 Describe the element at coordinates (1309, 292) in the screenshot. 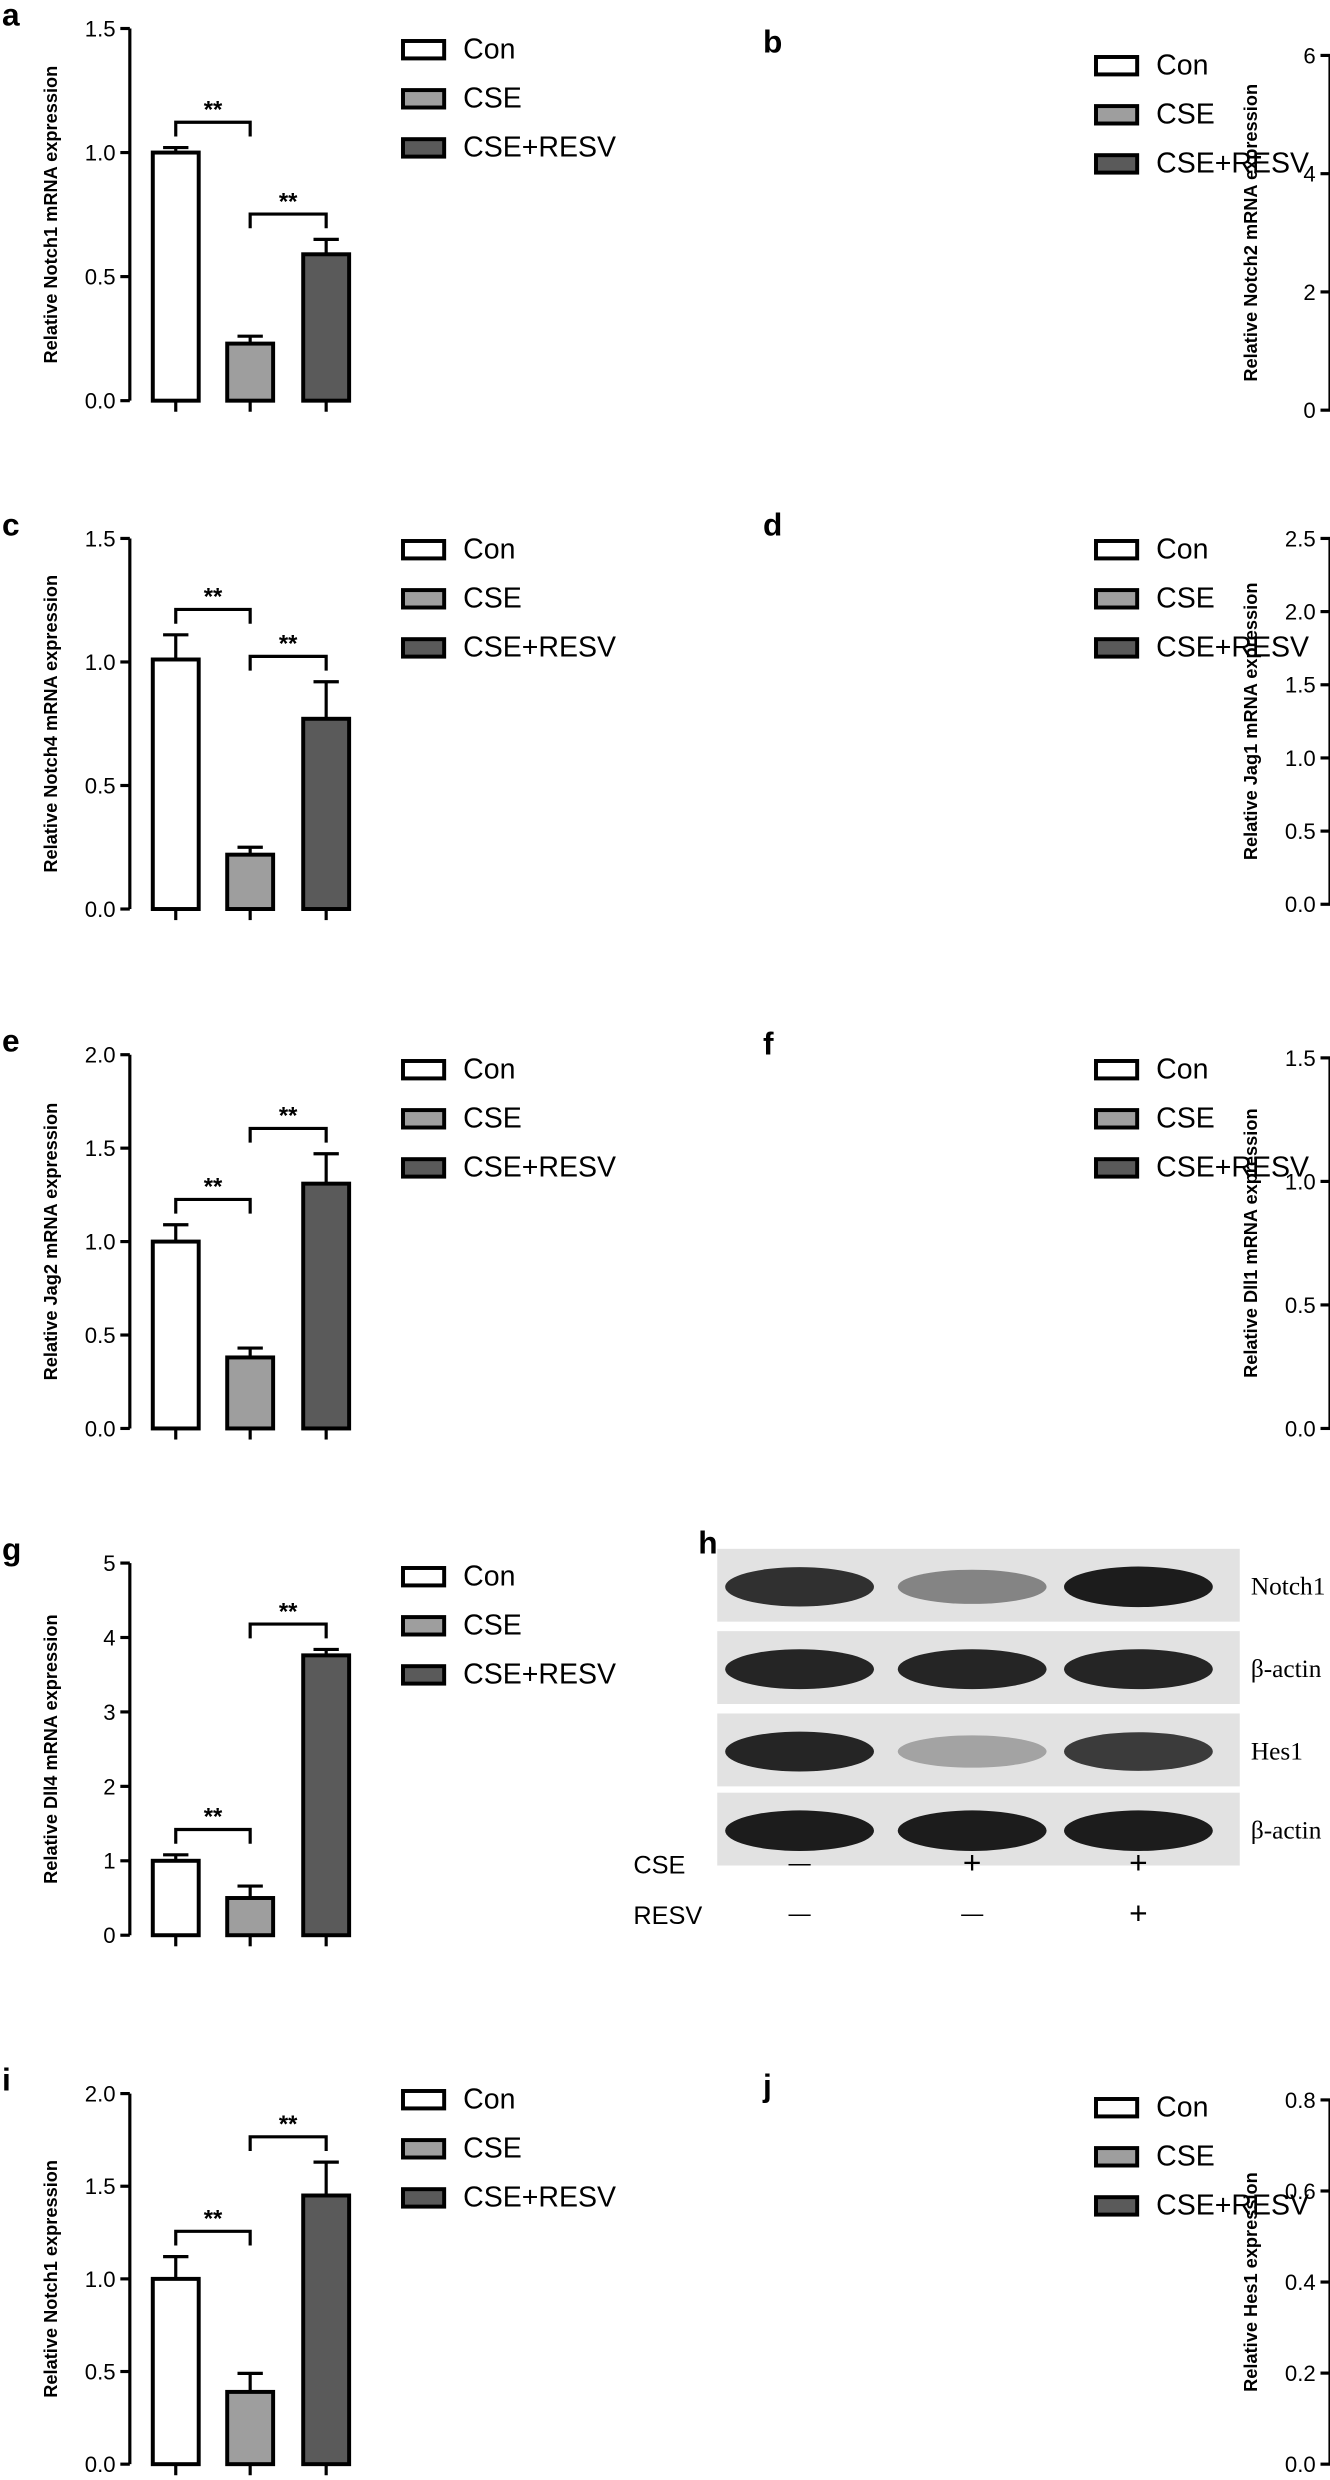

I see `y-tick-label: 2` at that location.